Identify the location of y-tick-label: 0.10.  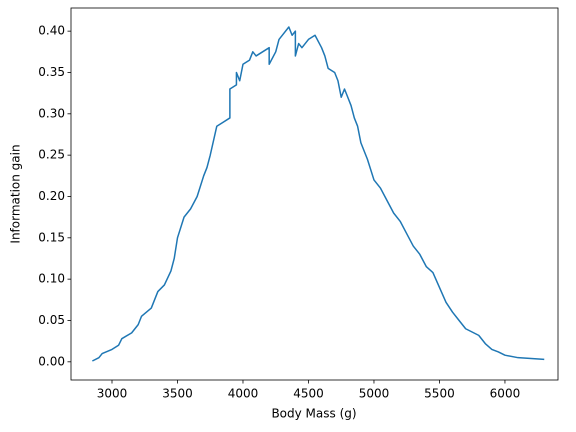
(51, 279).